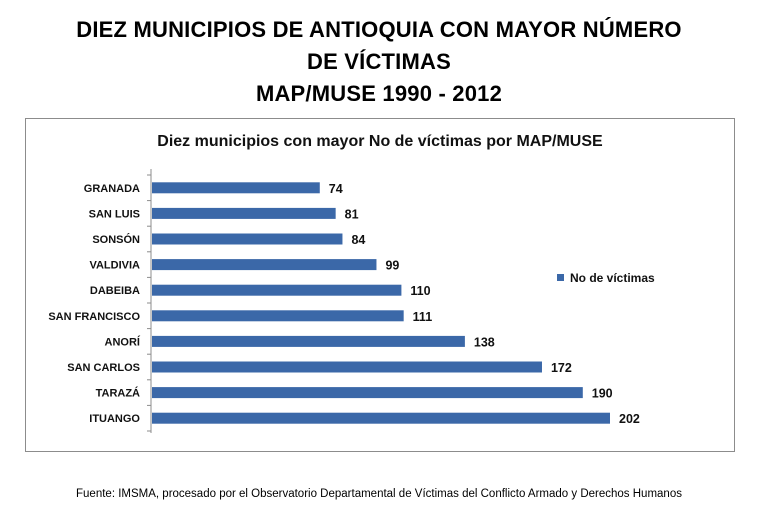  I want to click on y-tick-label: SAN FRANCISCO, so click(94, 317).